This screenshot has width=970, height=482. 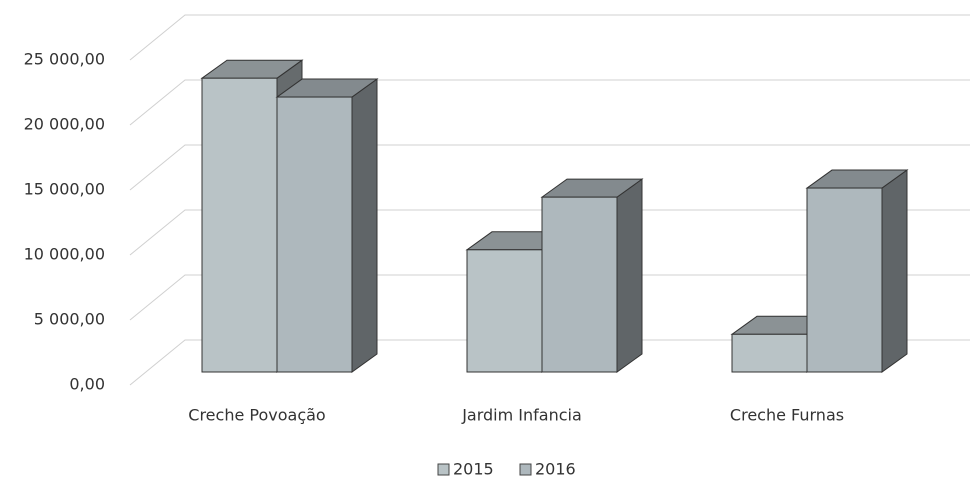 What do you see at coordinates (473, 469) in the screenshot?
I see `legend-label: 2015` at bounding box center [473, 469].